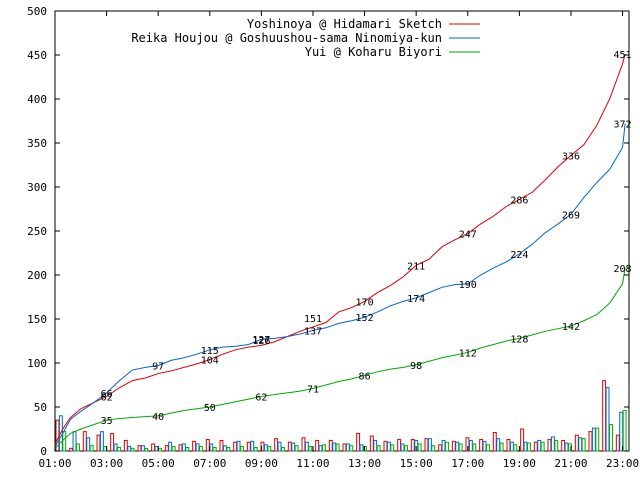  I want to click on x-tick-label: 11:00, so click(312, 463).